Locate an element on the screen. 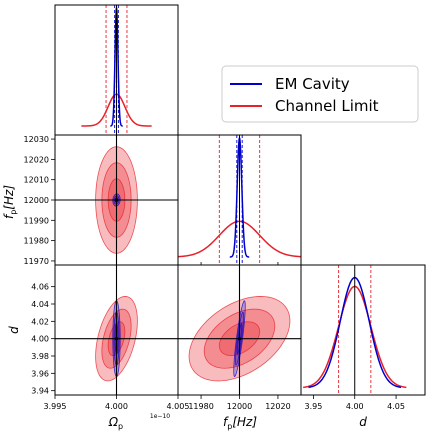 The width and height of the screenshot is (432, 432). x-axis-label-omega: Ωp is located at coordinates (115, 423).